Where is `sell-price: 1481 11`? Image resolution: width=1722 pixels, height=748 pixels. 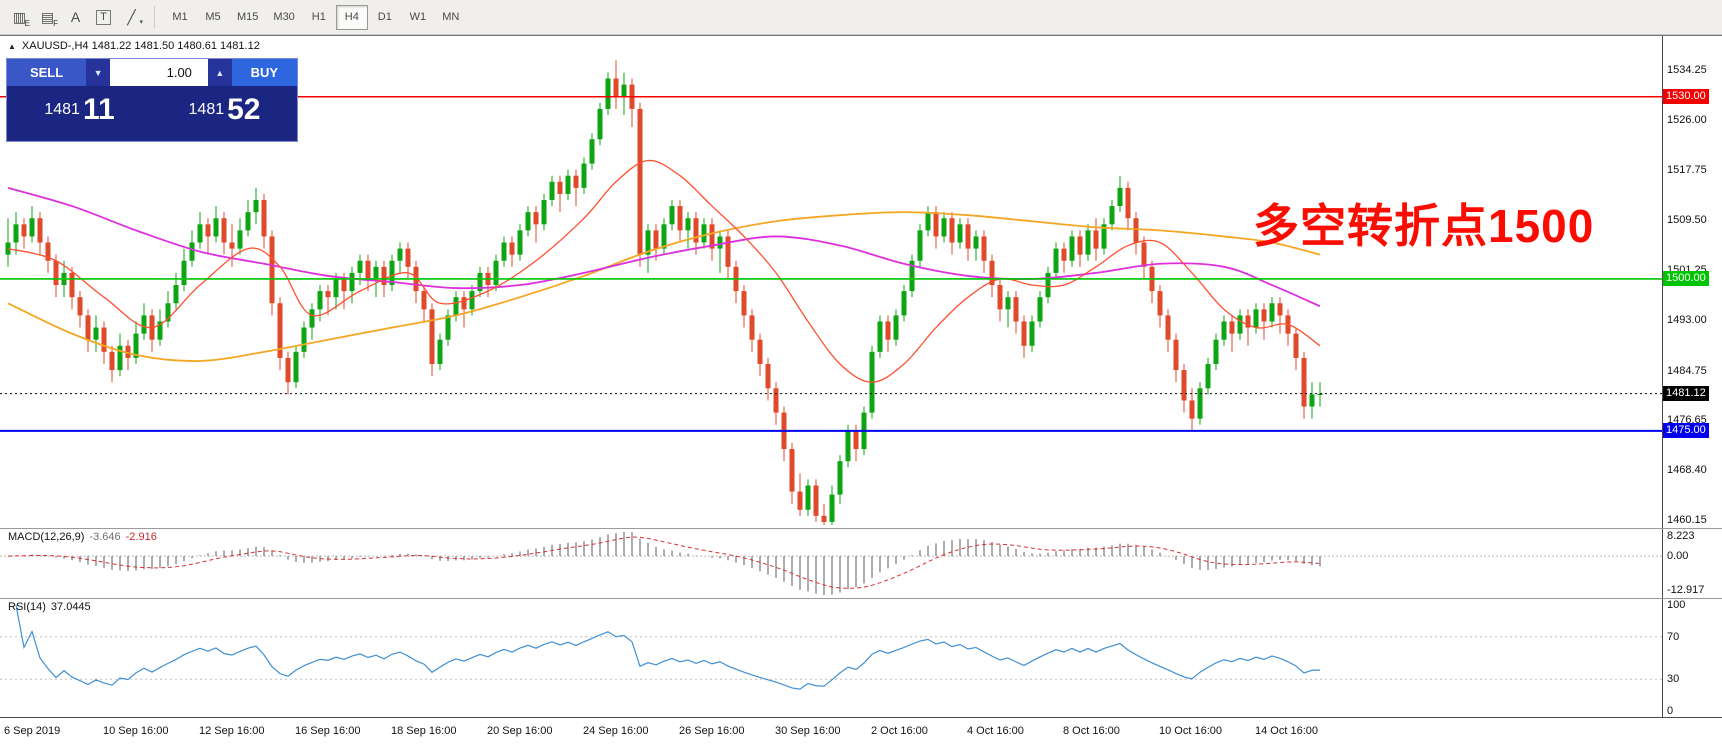 sell-price: 1481 11 is located at coordinates (79, 111).